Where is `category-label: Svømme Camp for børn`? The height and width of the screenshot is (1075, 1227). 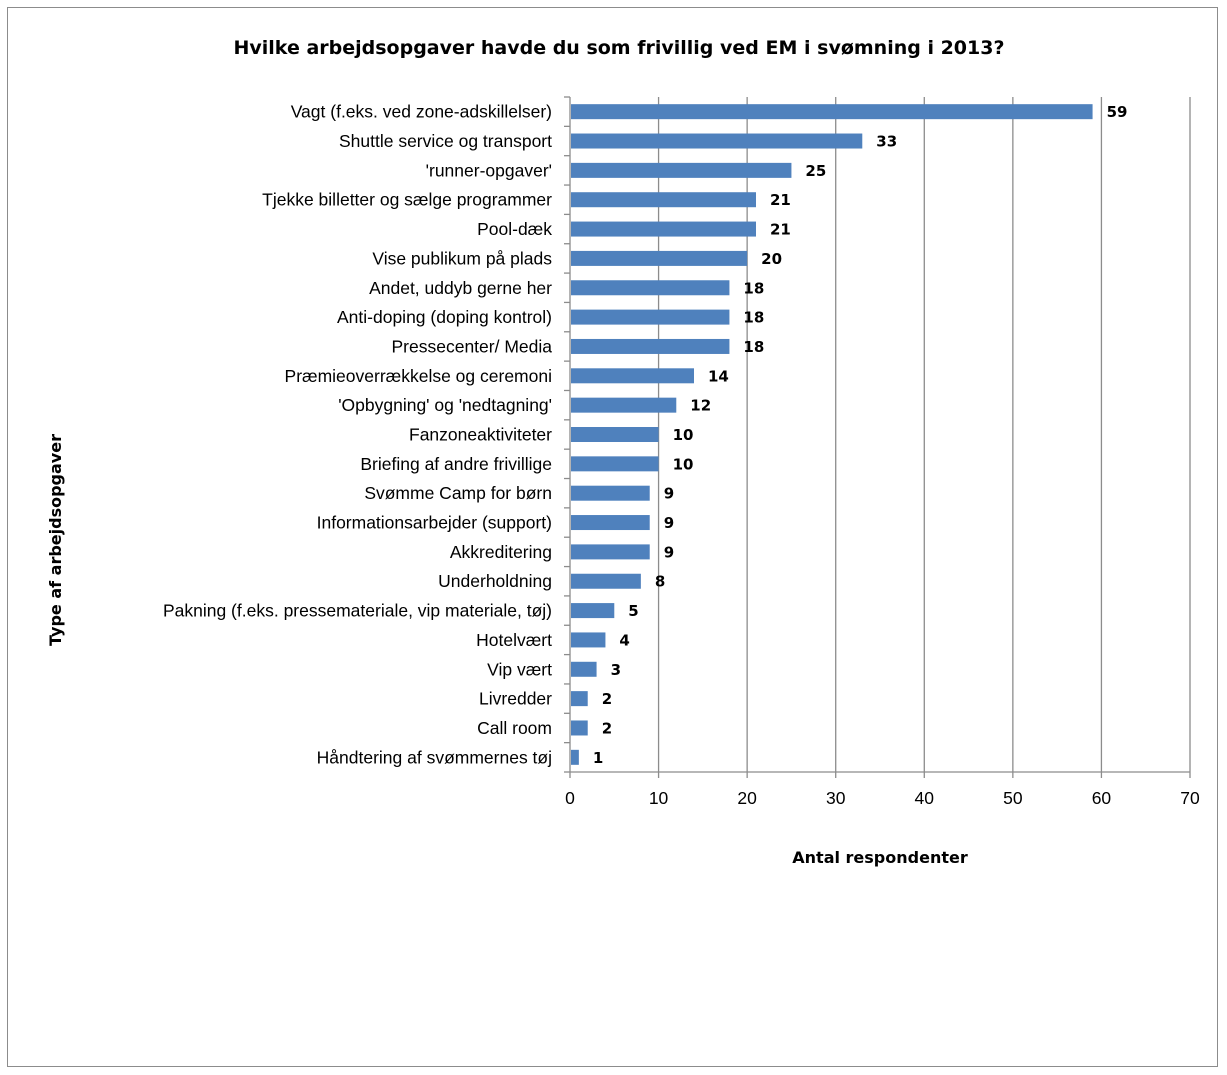
category-label: Svømme Camp for børn is located at coordinates (458, 493).